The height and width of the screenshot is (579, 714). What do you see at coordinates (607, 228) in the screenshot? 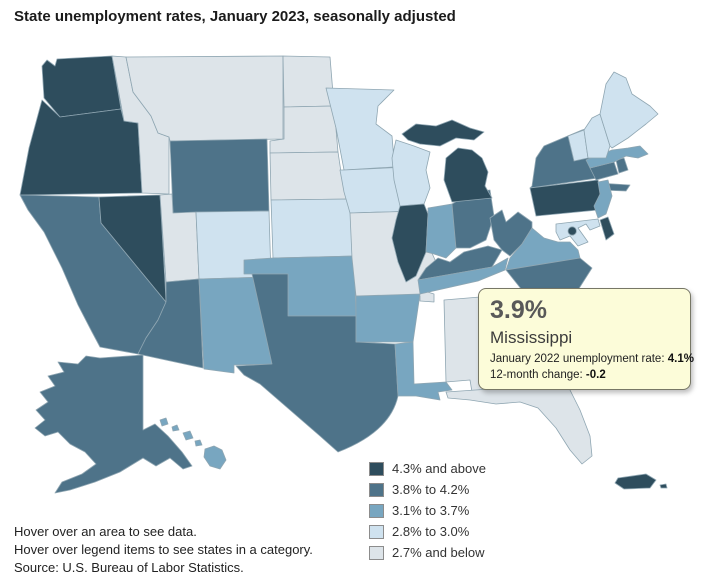
I see `state-DE` at bounding box center [607, 228].